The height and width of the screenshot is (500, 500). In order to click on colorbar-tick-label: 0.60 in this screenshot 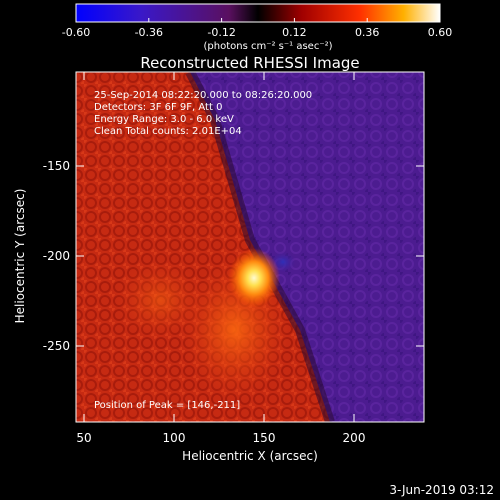, I will do `click(440, 32)`.